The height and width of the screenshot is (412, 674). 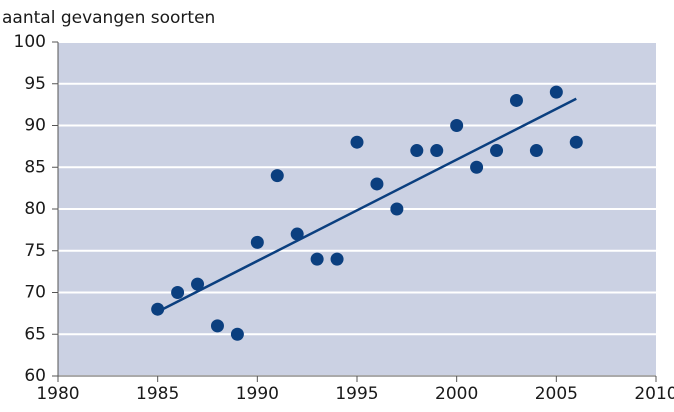 I want to click on y-tick-label: 80, so click(x=35, y=209).